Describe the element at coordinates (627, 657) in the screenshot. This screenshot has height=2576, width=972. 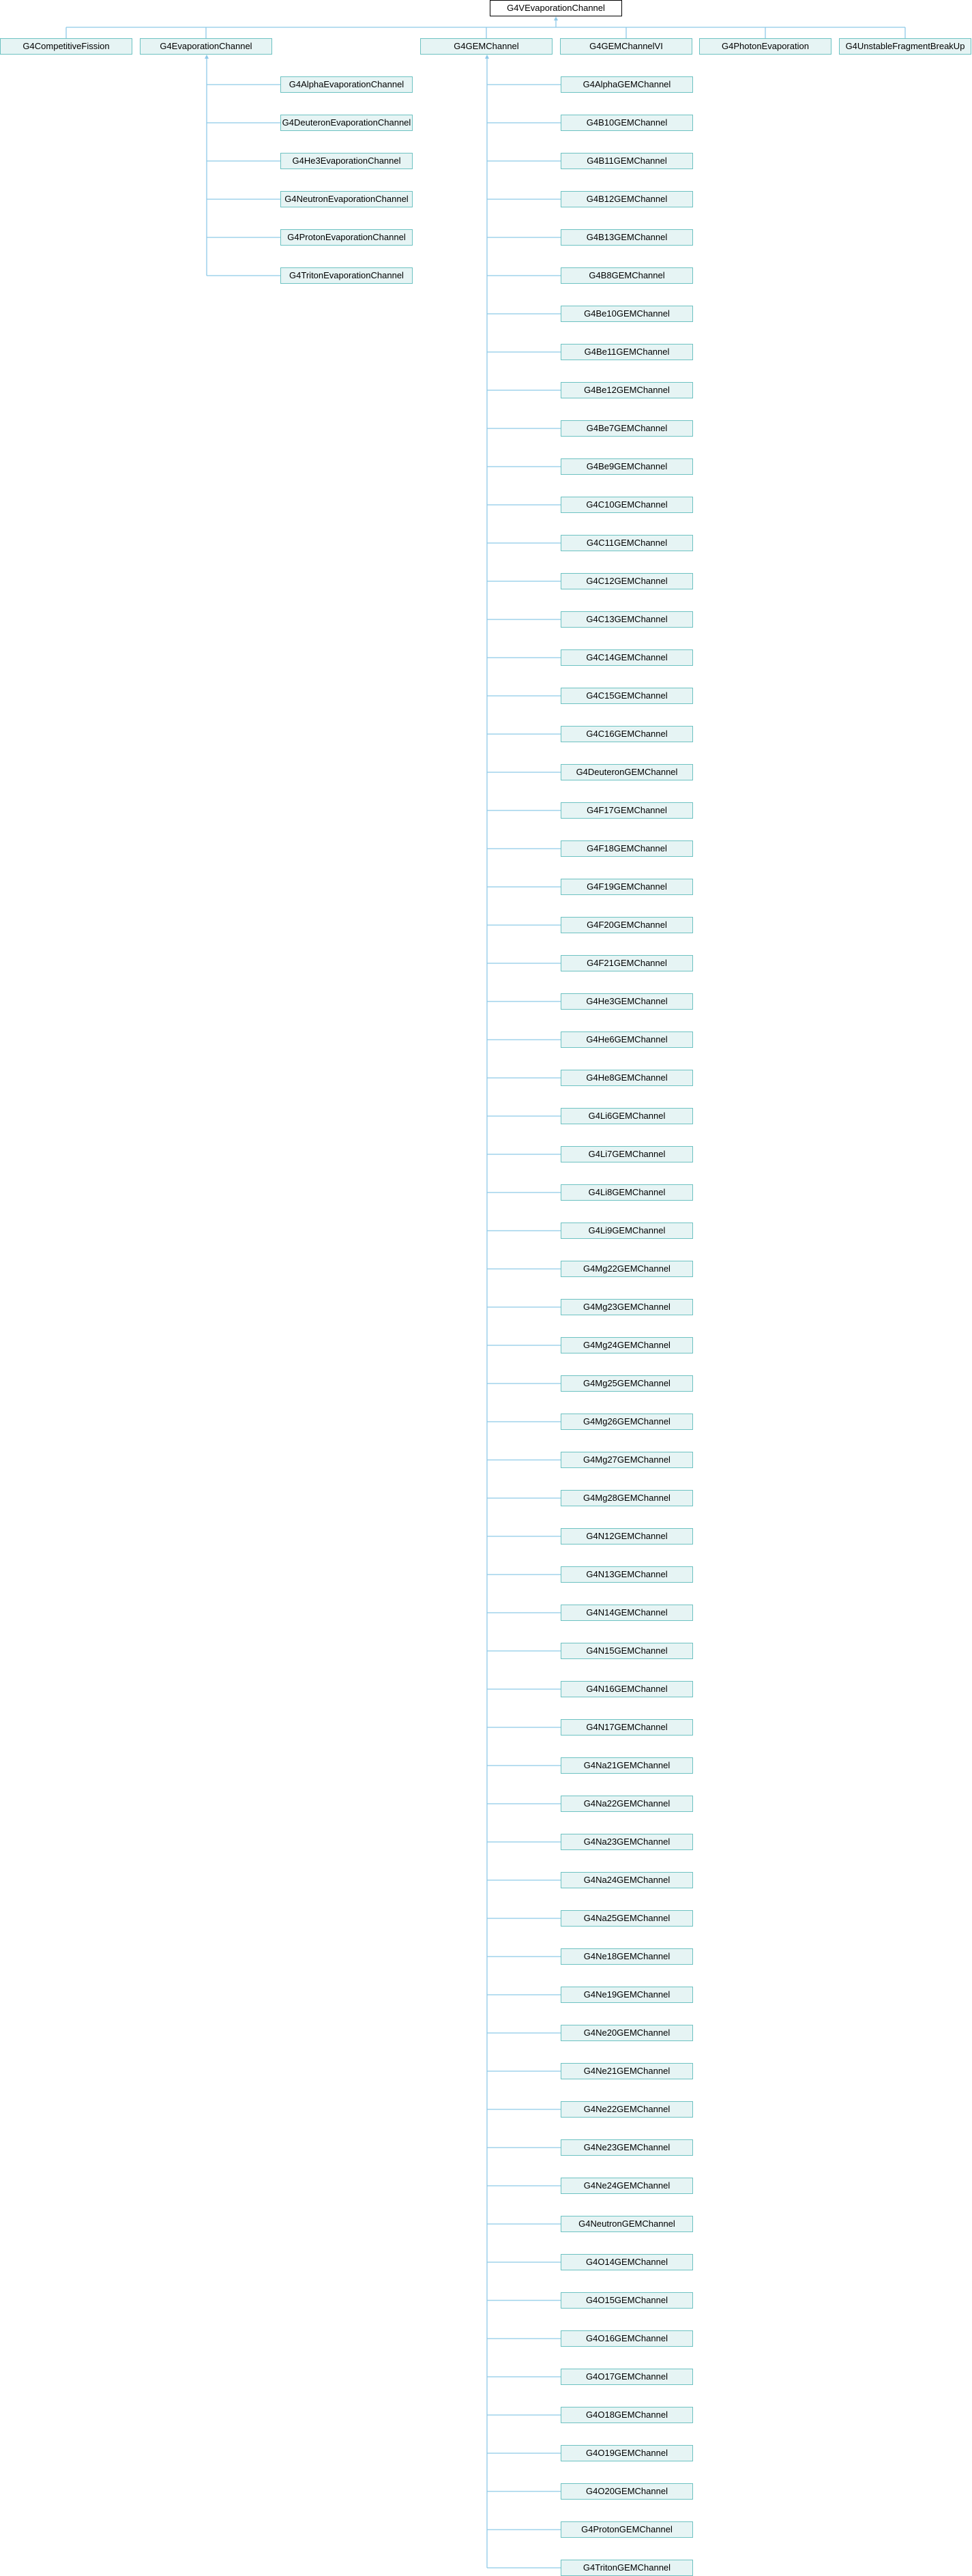
I see `class-node: G4C14GEMChannel` at that location.